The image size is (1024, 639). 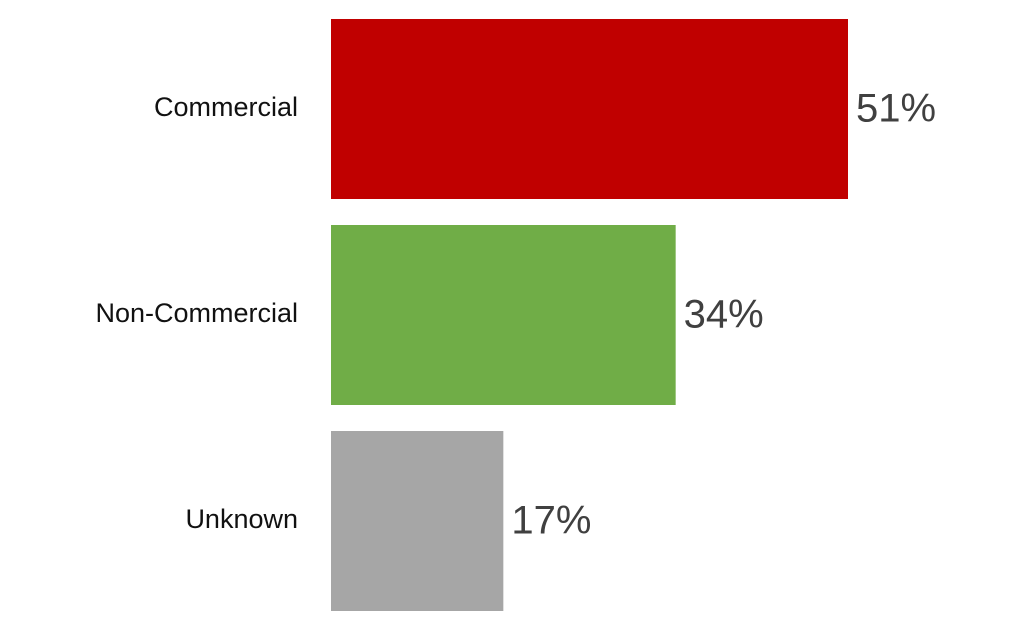 What do you see at coordinates (896, 109) in the screenshot?
I see `value-label: 51%` at bounding box center [896, 109].